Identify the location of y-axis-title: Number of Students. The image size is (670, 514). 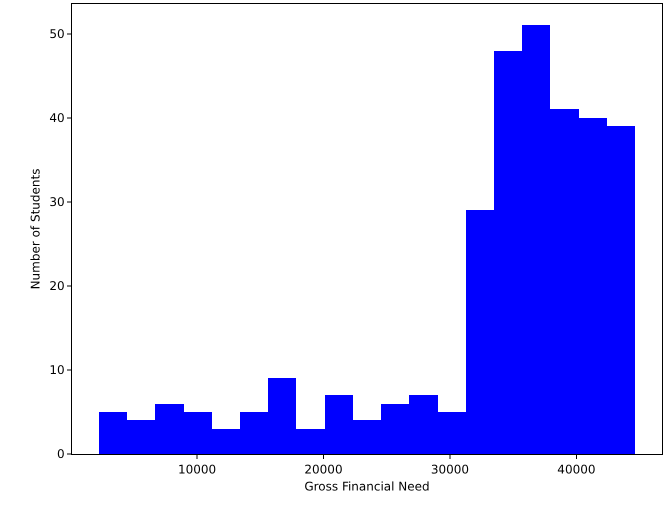
(35, 229).